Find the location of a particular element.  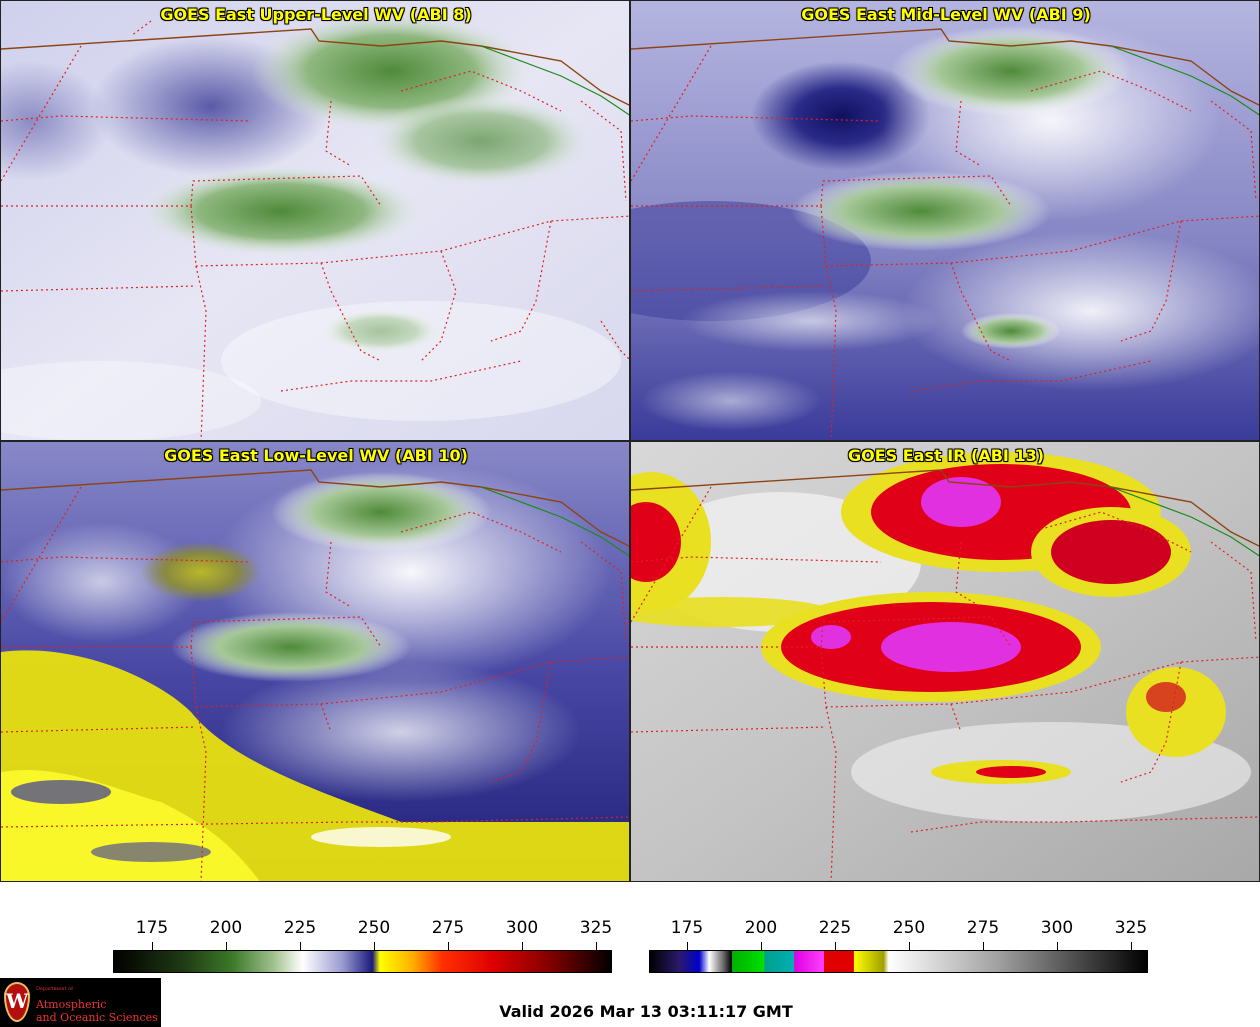

ir-tick-label: 175 is located at coordinates (687, 928).